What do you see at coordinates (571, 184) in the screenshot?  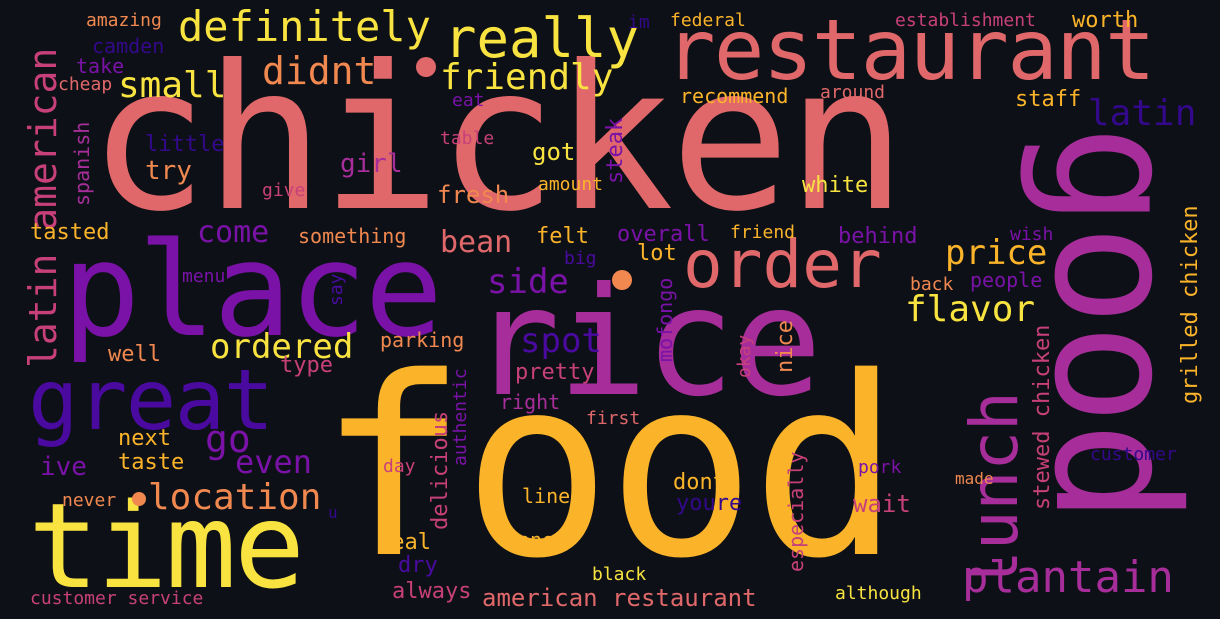 I see `word-amount: amount` at bounding box center [571, 184].